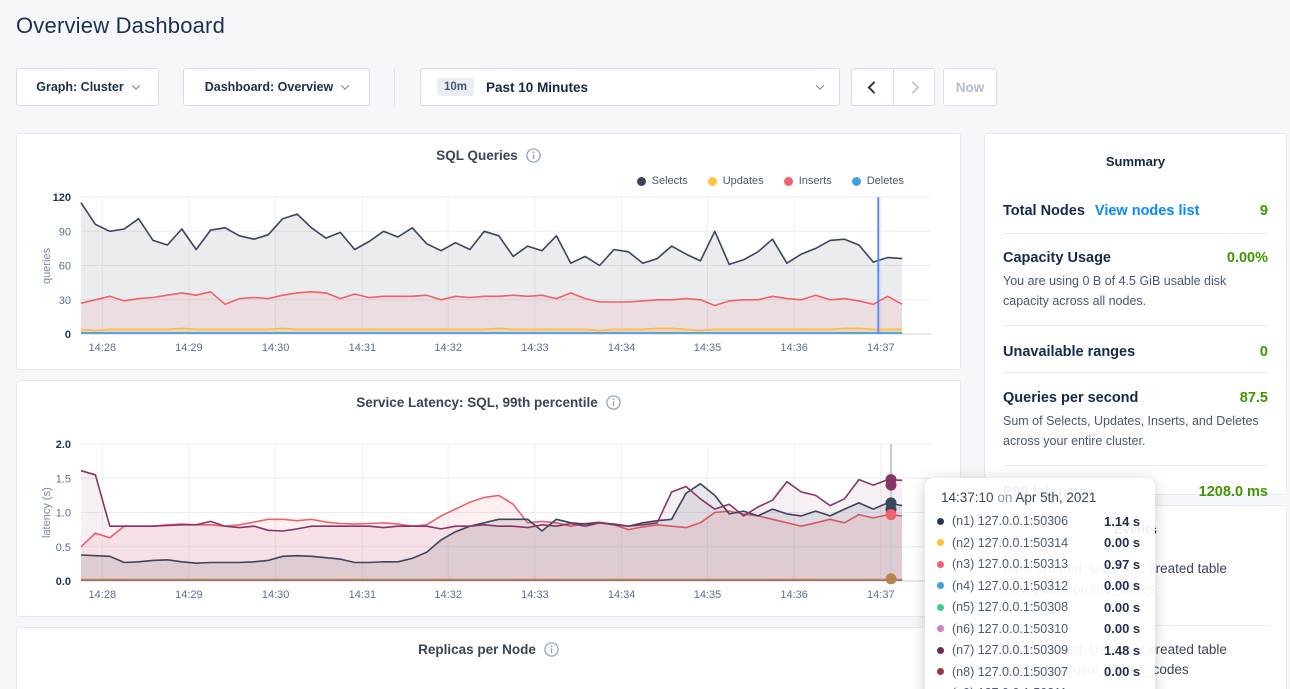  Describe the element at coordinates (708, 348) in the screenshot. I see `svg-text: 14:35` at that location.